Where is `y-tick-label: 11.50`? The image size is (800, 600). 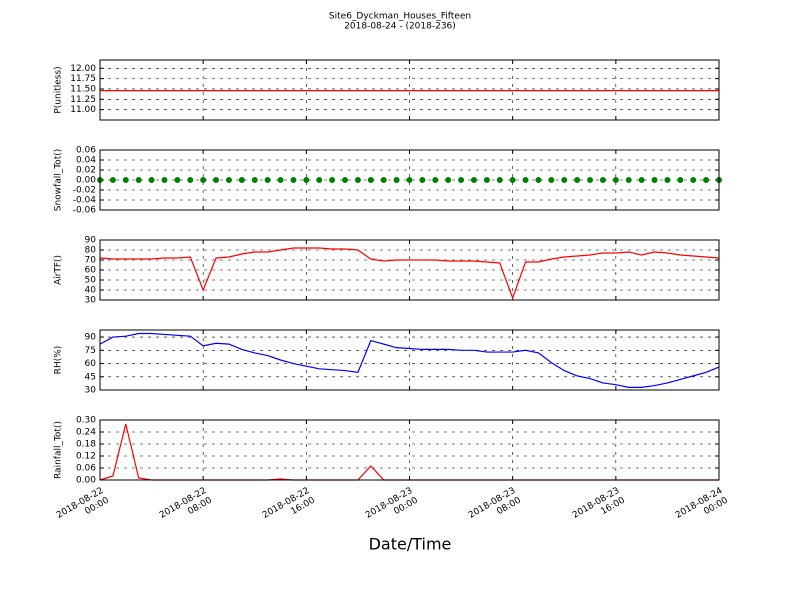
y-tick-label: 11.50 is located at coordinates (83, 89).